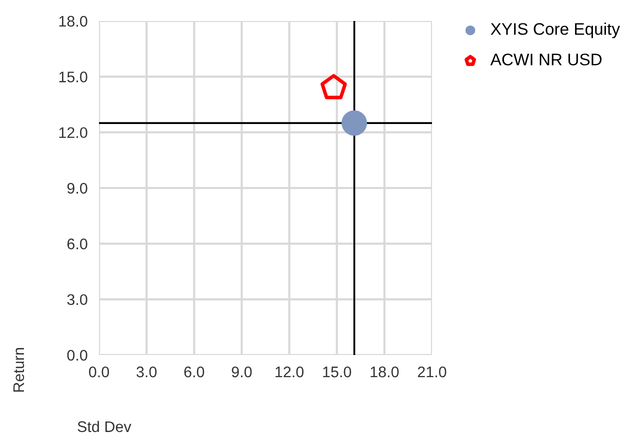 The height and width of the screenshot is (437, 626). Describe the element at coordinates (290, 372) in the screenshot. I see `x-tick-label: 12.0` at that location.